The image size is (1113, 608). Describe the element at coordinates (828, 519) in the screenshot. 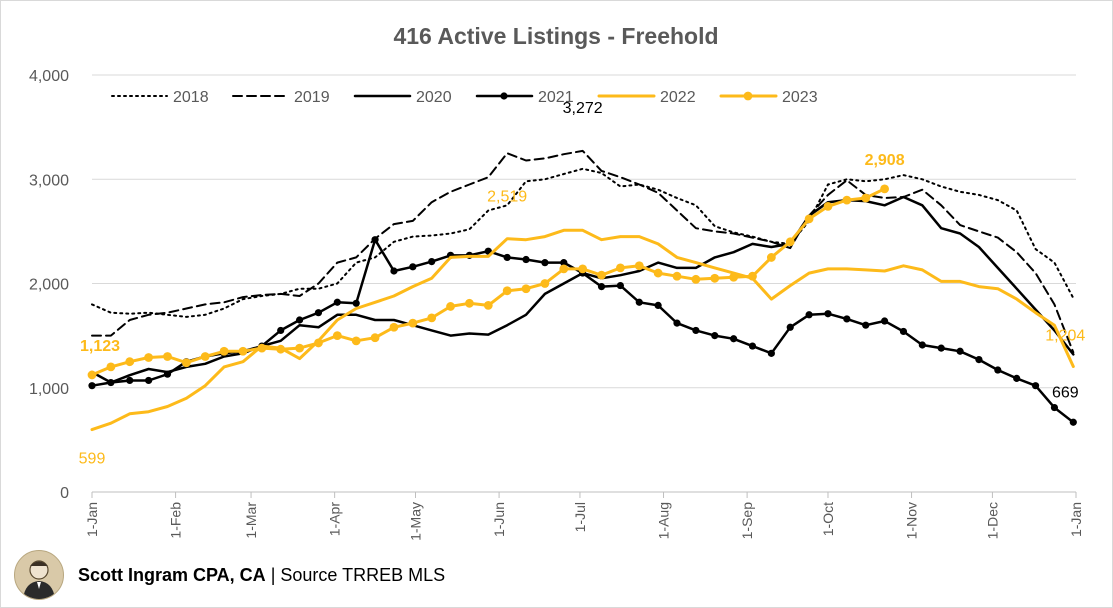

I see `x-tick-label: 1-Oct` at that location.